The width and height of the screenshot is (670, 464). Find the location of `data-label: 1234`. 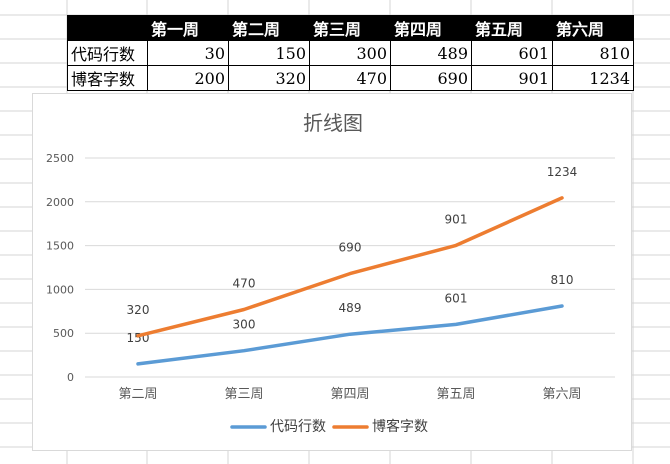

data-label: 1234 is located at coordinates (562, 172).